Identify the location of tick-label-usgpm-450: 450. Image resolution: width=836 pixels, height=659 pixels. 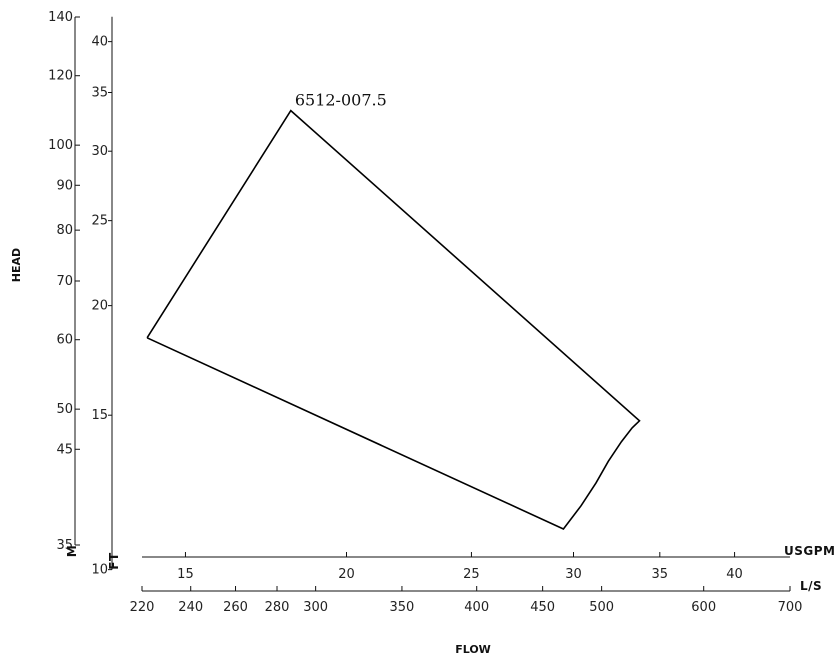
(542, 607).